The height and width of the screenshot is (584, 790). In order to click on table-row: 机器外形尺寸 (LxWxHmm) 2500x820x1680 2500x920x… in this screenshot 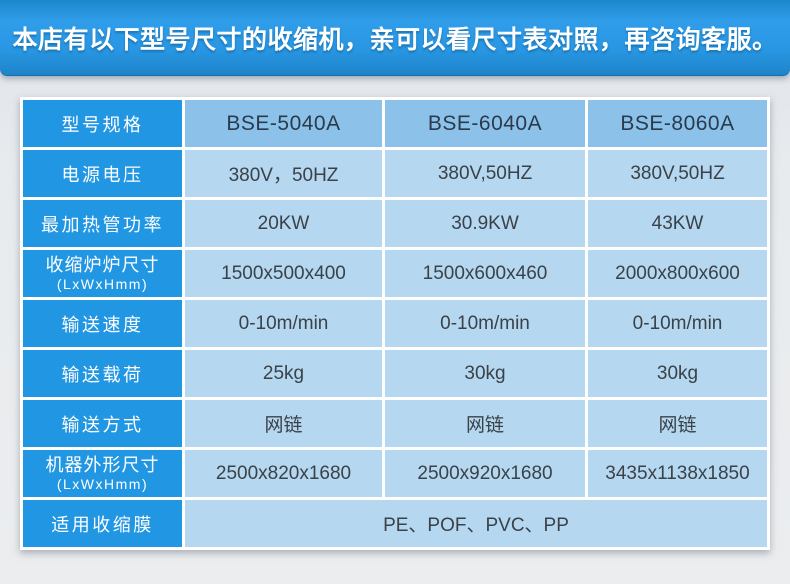, I will do `click(395, 473)`.